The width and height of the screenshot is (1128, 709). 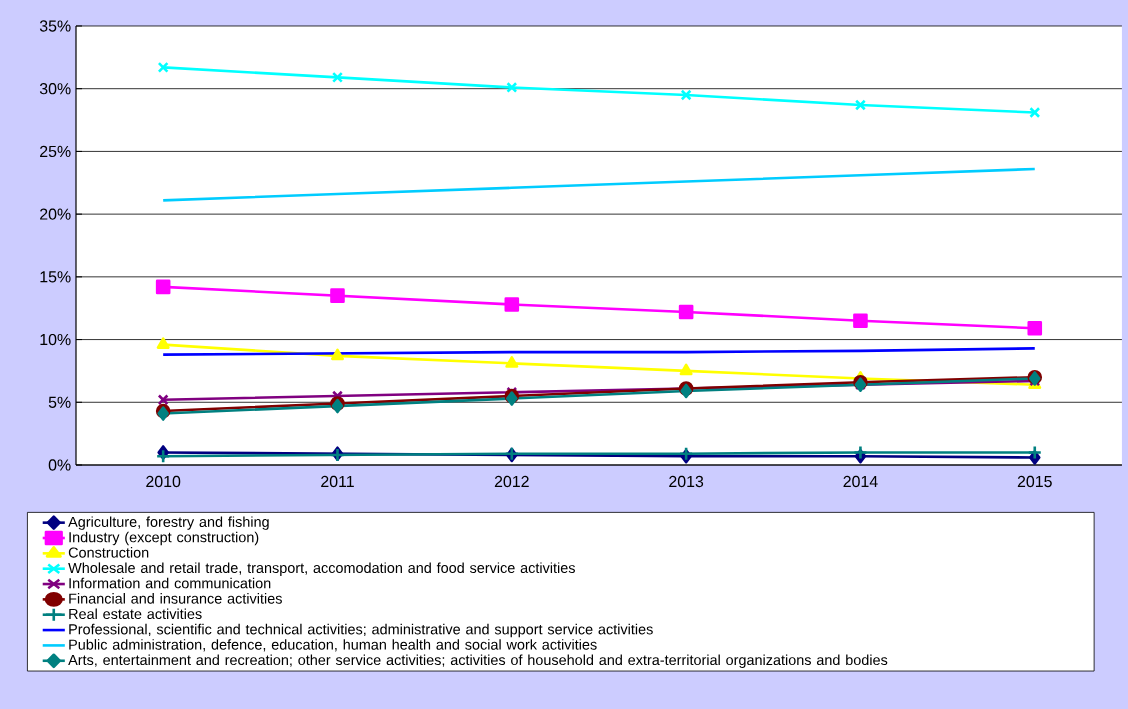 I want to click on legend-label: Information and communication, so click(x=170, y=583).